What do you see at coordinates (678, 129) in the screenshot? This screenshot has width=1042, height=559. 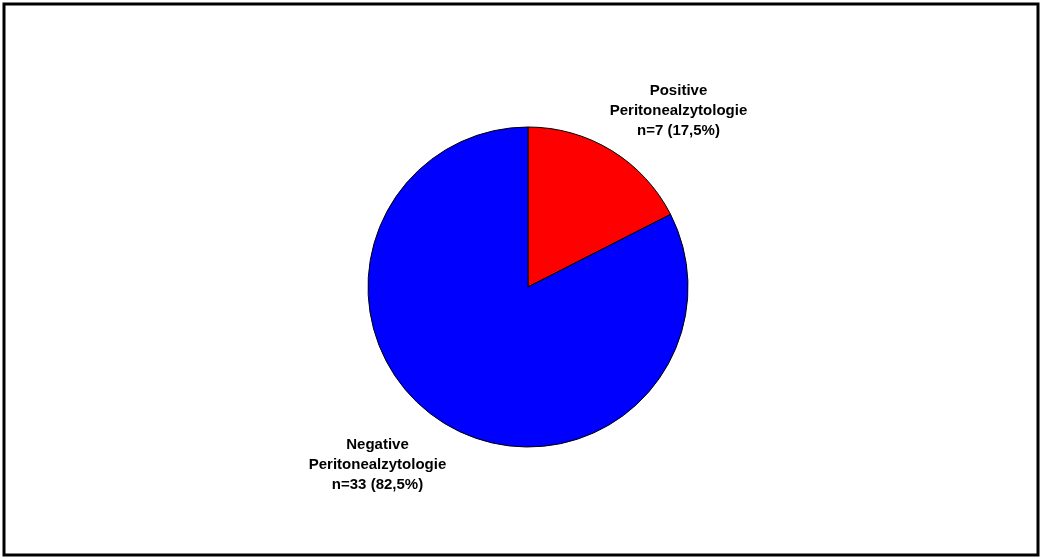 I see `data-label: n=7 (17,5%)` at bounding box center [678, 129].